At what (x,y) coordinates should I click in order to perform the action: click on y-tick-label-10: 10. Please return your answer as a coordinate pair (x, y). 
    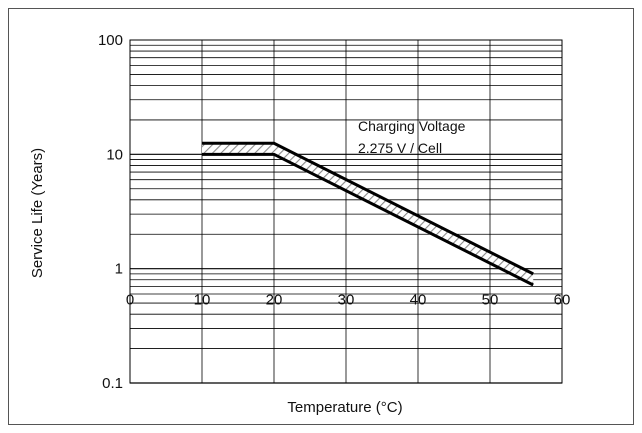
    Looking at the image, I should click on (114, 154).